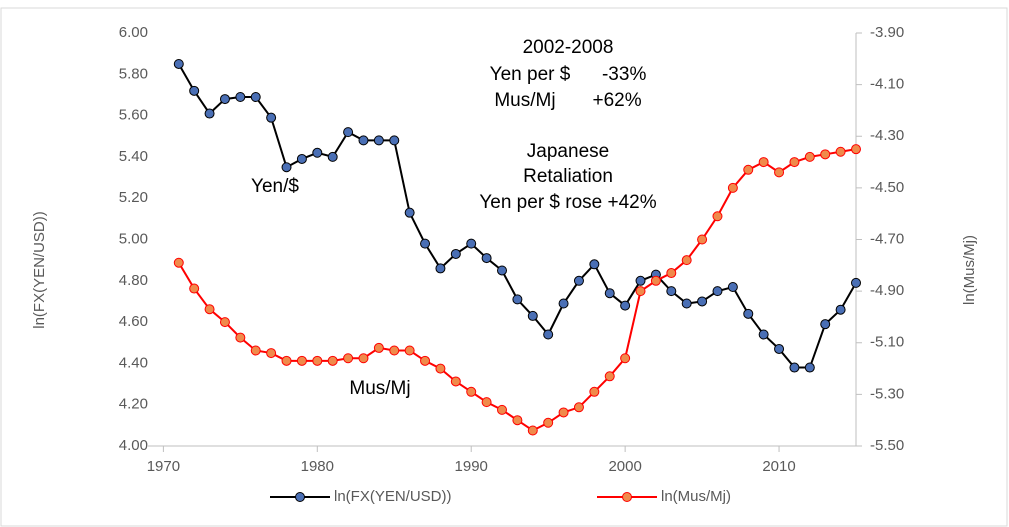 The height and width of the screenshot is (527, 1009). I want to click on annotation: Japanese, so click(568, 151).